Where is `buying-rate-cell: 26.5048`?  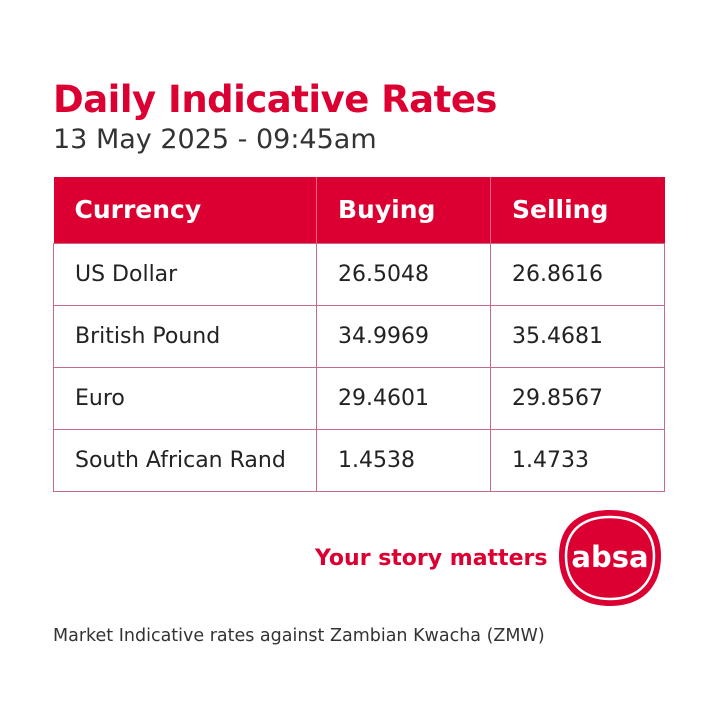
buying-rate-cell: 26.5048 is located at coordinates (403, 274).